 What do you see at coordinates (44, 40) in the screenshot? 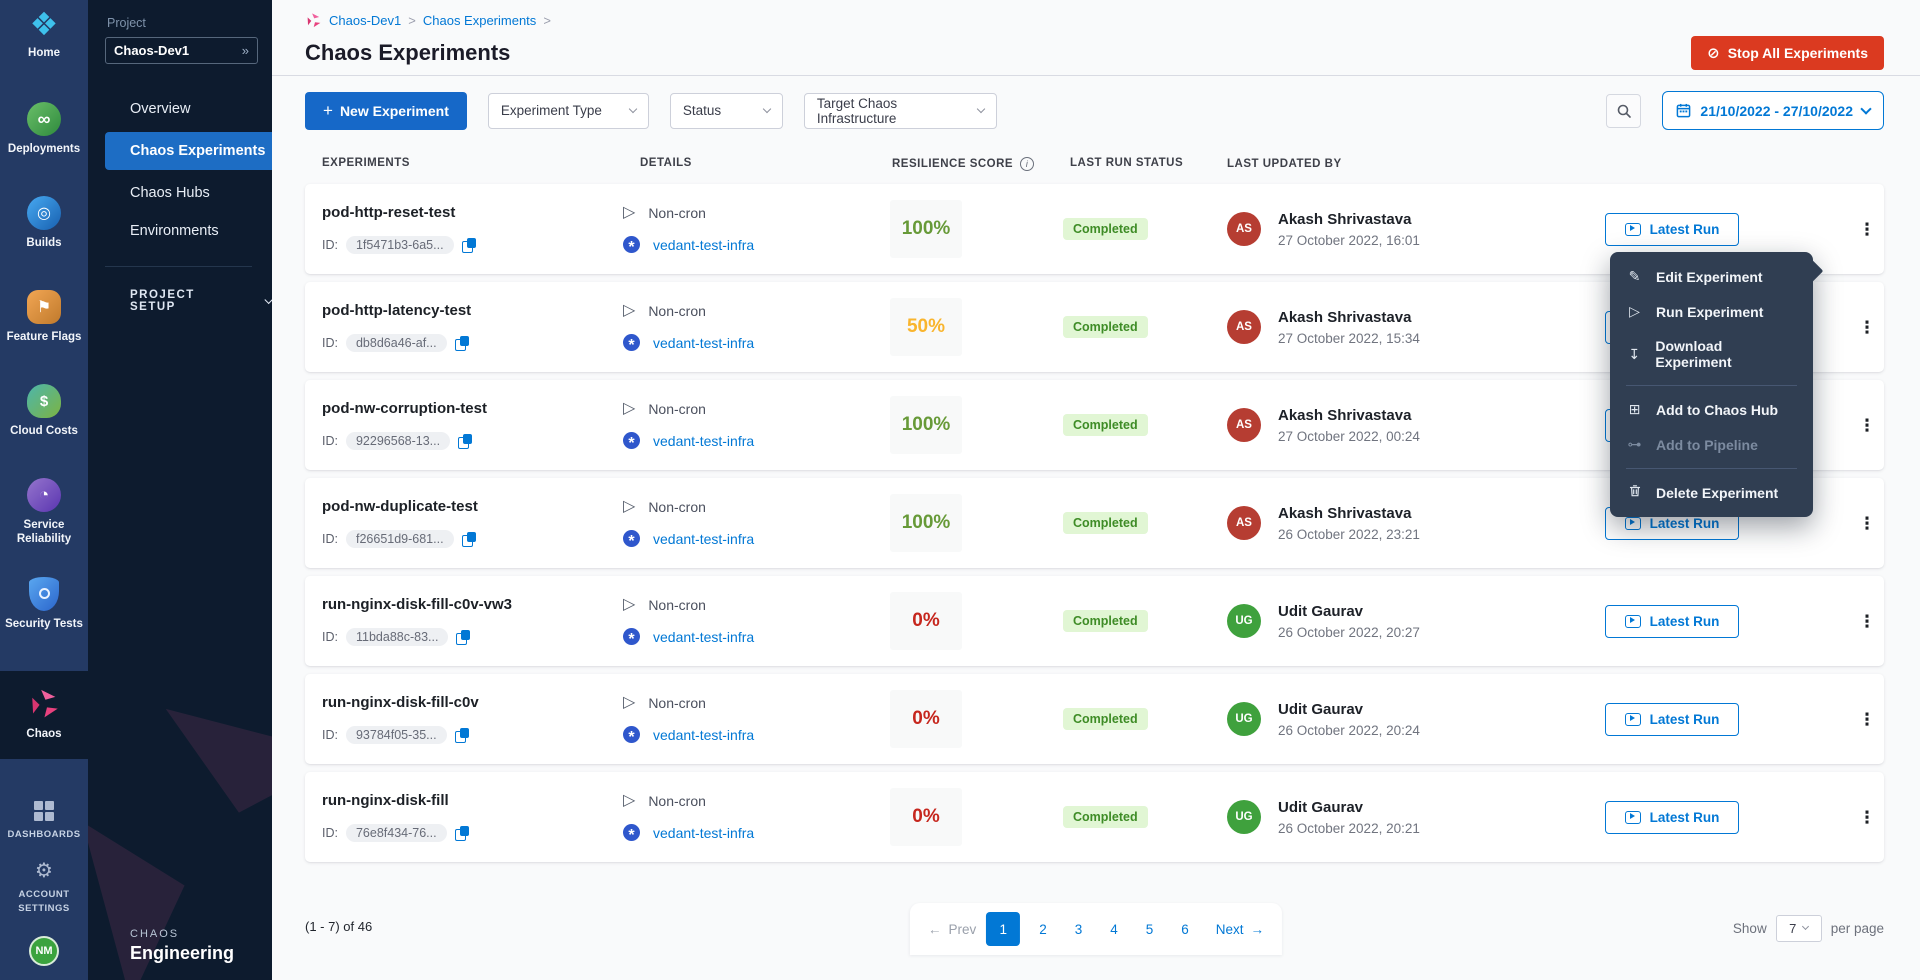
I see `sidebar-item-home: ❖ Home` at bounding box center [44, 40].